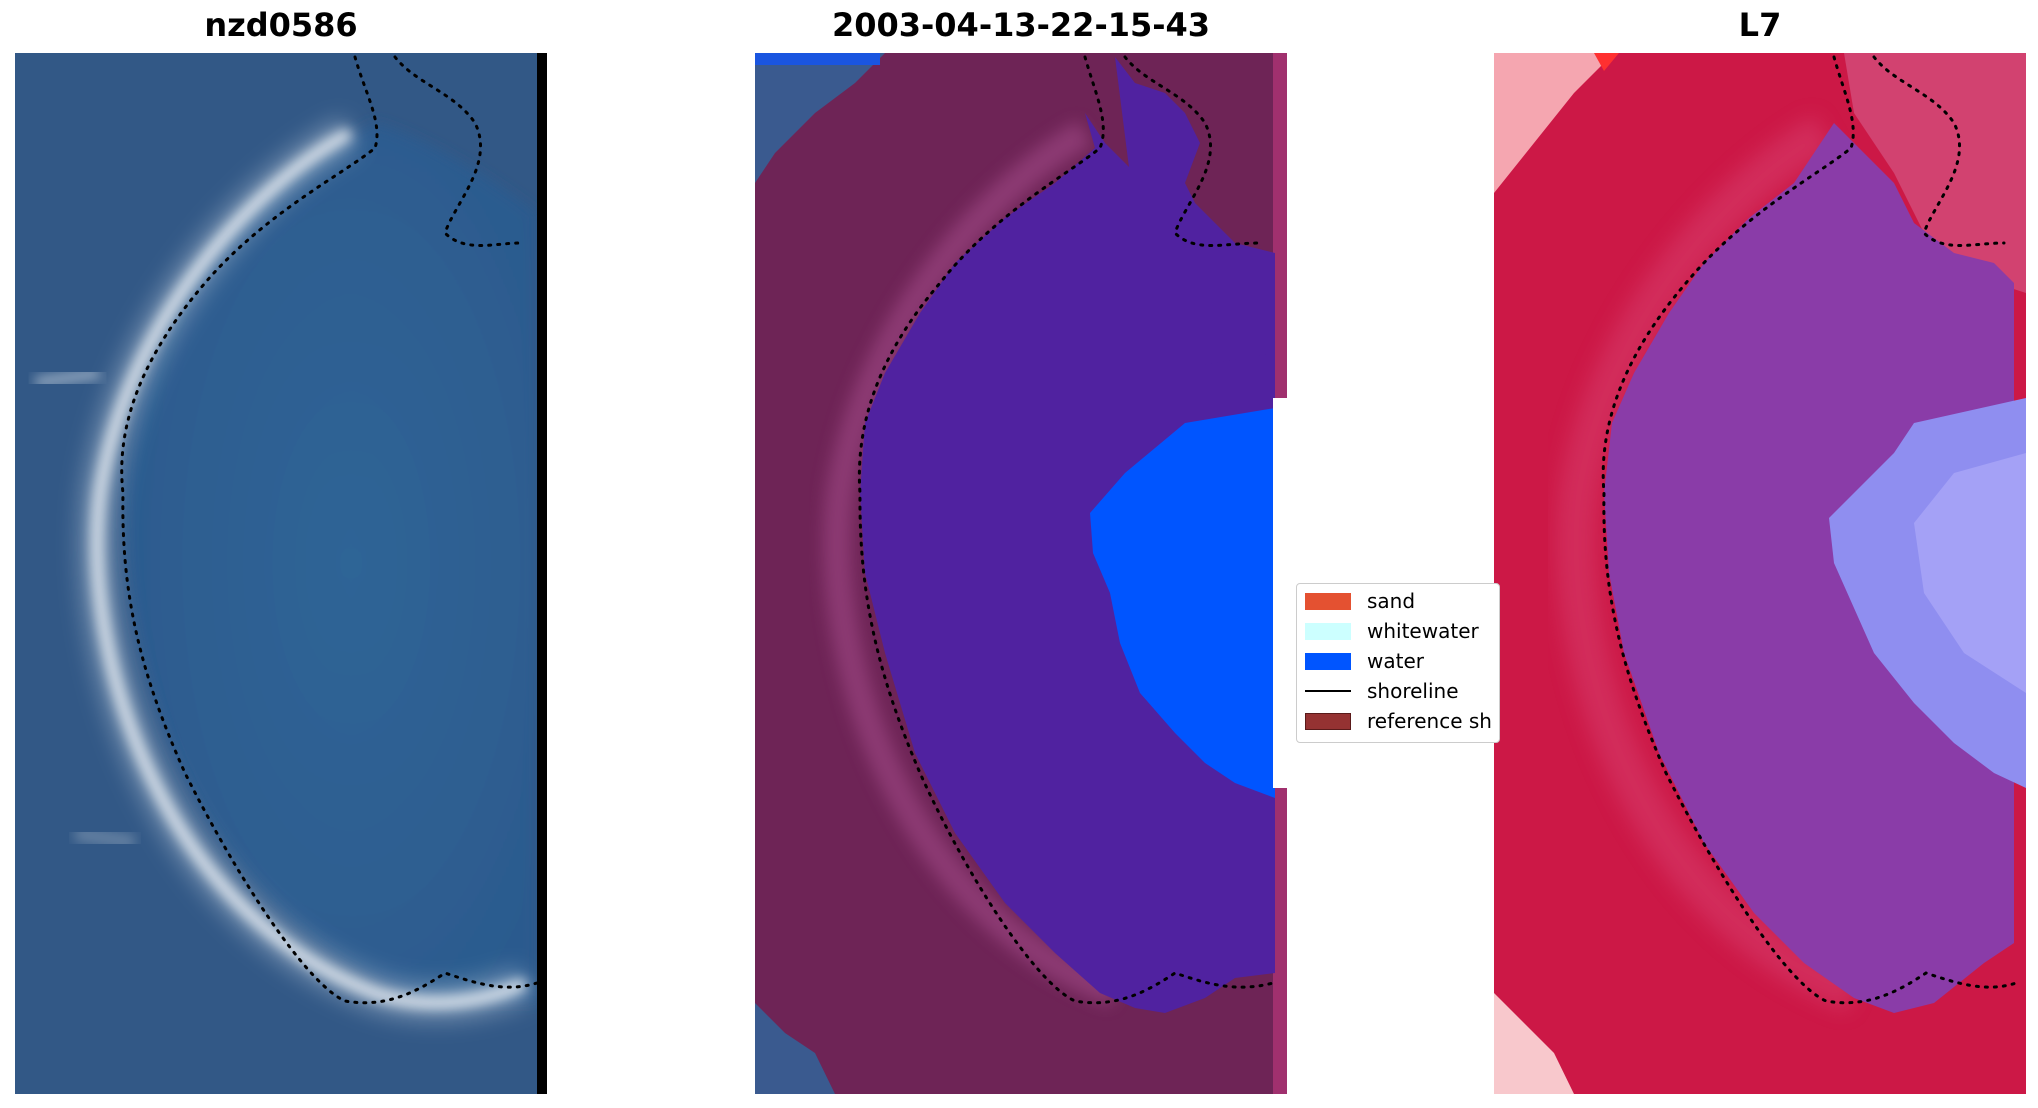 The image size is (2038, 1108). I want to click on legend-label-whitewater: whitewater, so click(1423, 631).